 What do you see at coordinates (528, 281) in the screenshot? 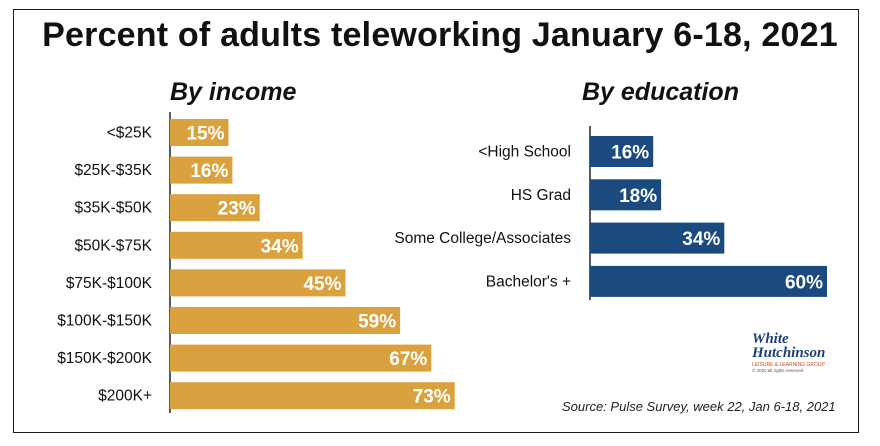
I see `category-label-3: Bachelor's +` at bounding box center [528, 281].